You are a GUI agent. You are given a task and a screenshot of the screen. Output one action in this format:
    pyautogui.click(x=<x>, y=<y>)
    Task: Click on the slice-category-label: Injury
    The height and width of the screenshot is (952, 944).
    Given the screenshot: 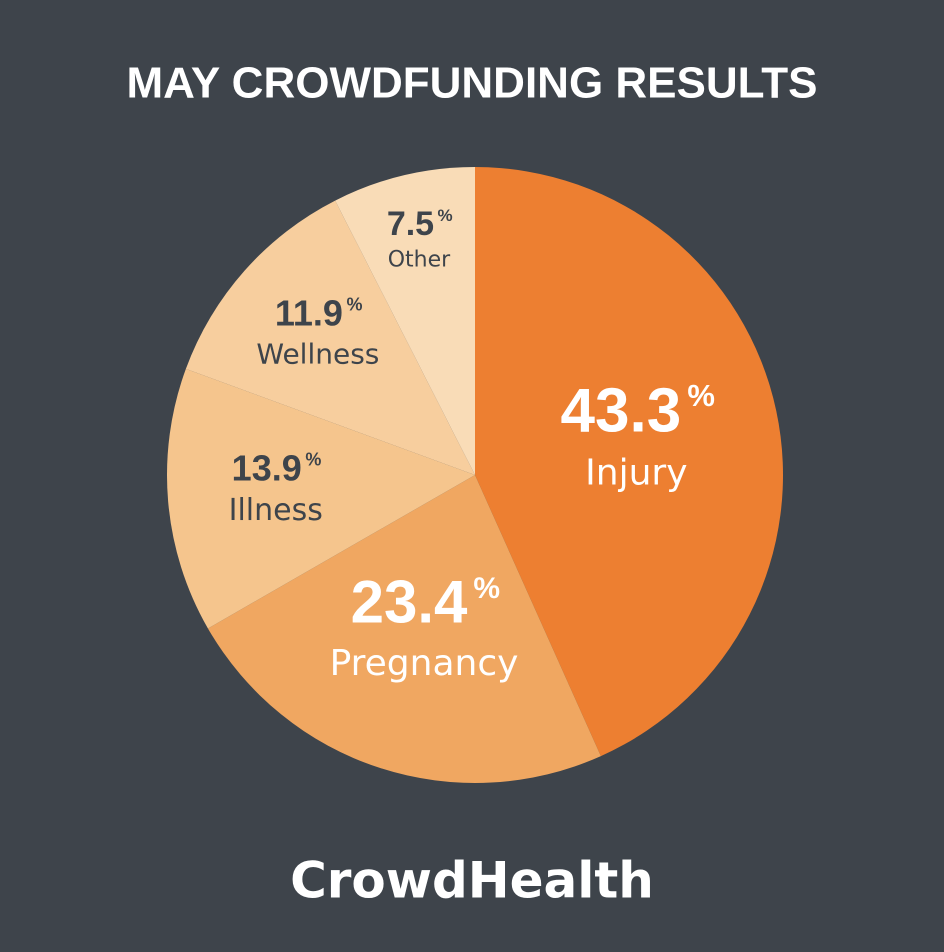 What is the action you would take?
    pyautogui.click(x=636, y=473)
    